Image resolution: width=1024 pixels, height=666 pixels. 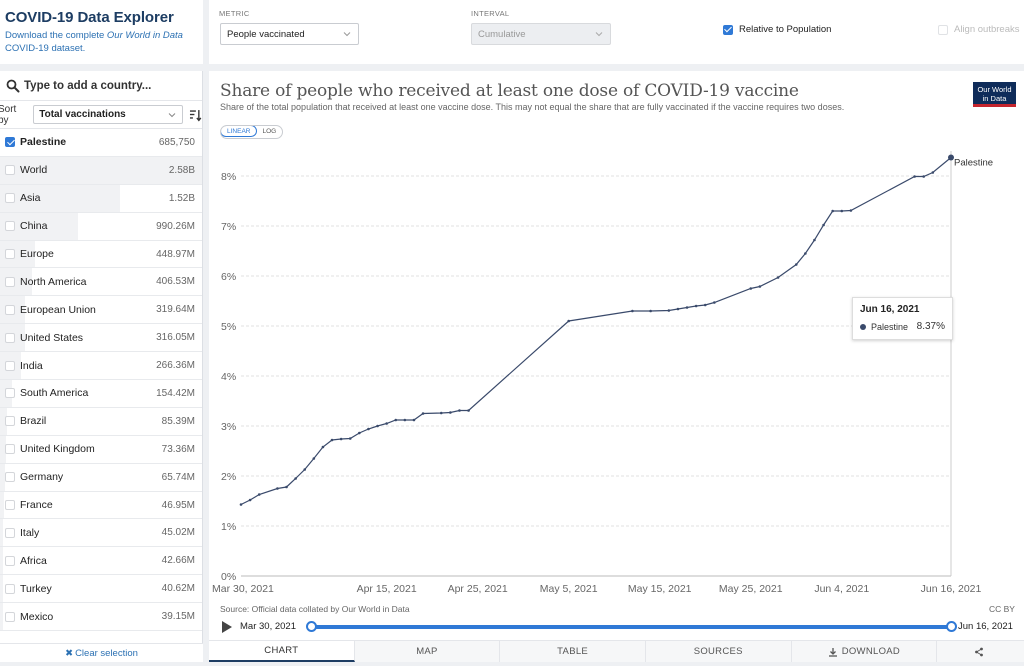 I want to click on timeline-end-handle, so click(x=951, y=626).